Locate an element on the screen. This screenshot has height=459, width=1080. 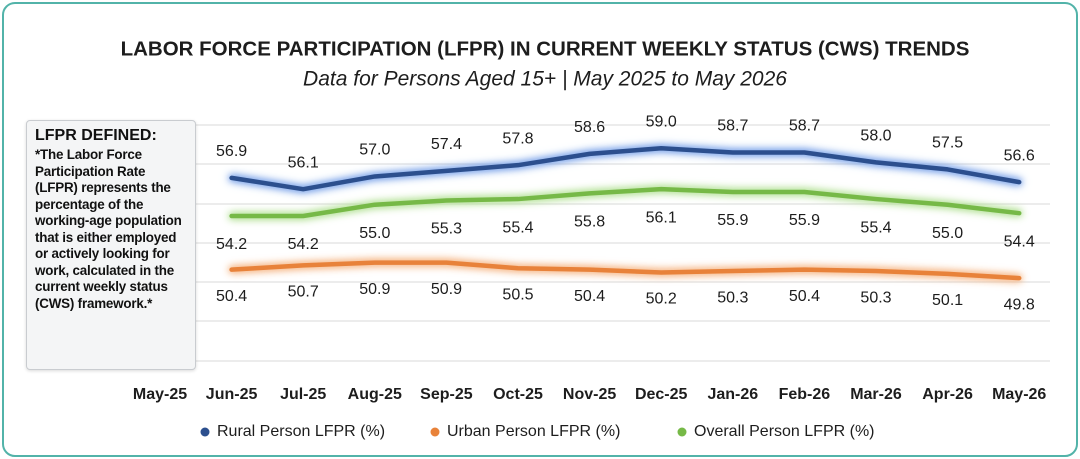
data-label: 55.8 is located at coordinates (589, 222).